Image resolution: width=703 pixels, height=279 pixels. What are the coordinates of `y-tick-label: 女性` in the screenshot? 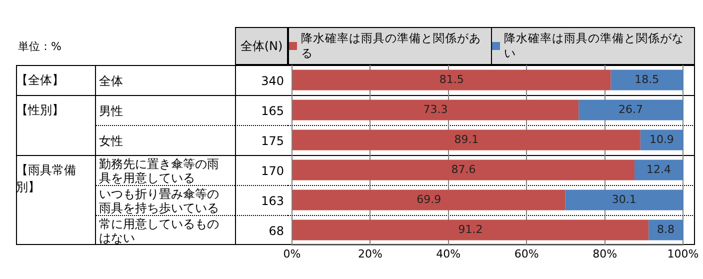 It's located at (165, 140).